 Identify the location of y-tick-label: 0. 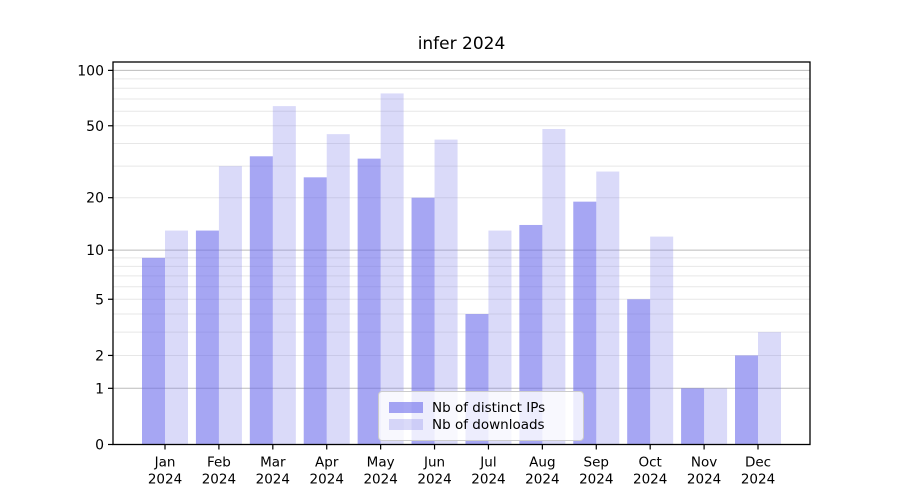
(99, 446).